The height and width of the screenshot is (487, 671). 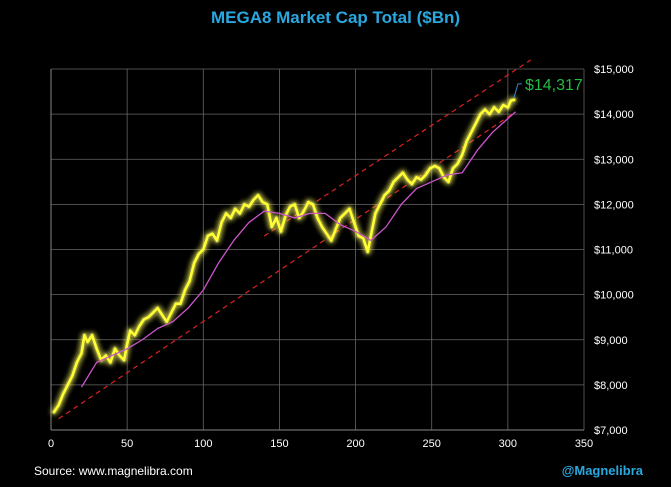 I want to click on last-value-leader, so click(x=517, y=90).